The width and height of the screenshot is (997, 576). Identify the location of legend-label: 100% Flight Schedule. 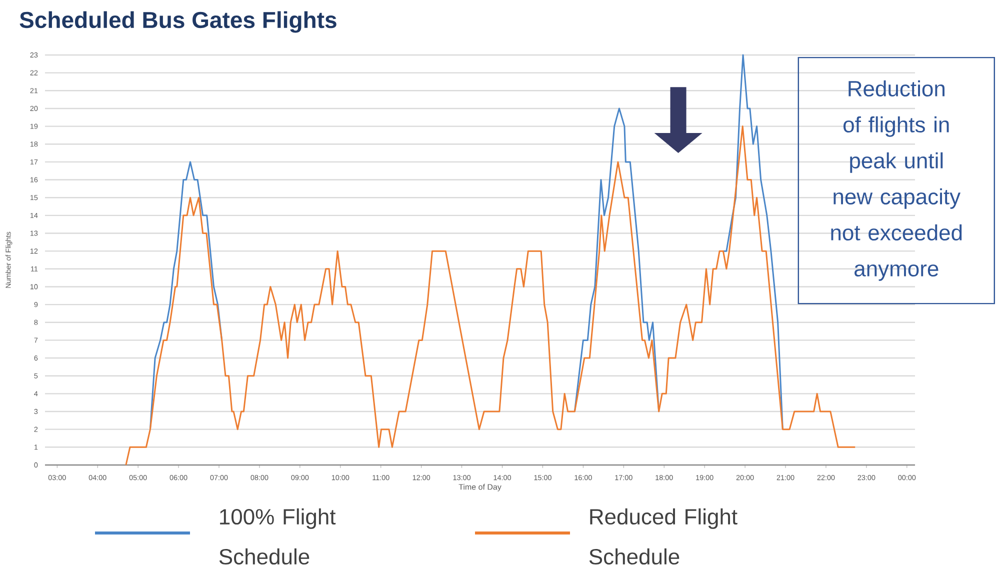
(277, 536).